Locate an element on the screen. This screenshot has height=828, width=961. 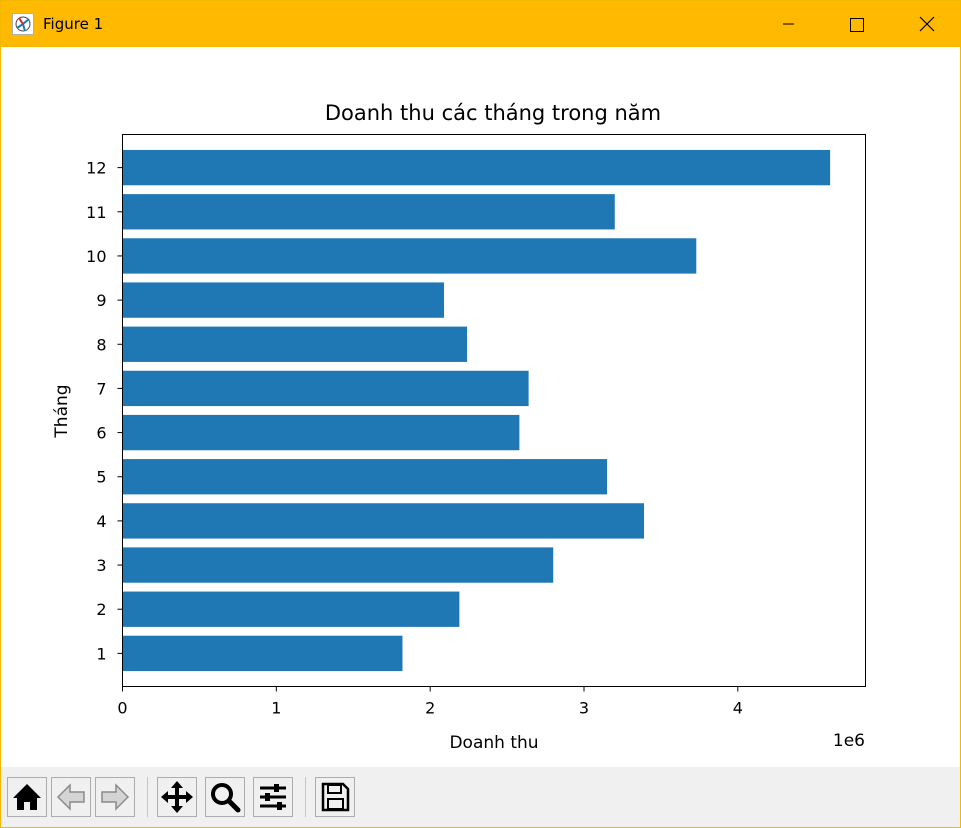
maximize-button is located at coordinates (856, 24).